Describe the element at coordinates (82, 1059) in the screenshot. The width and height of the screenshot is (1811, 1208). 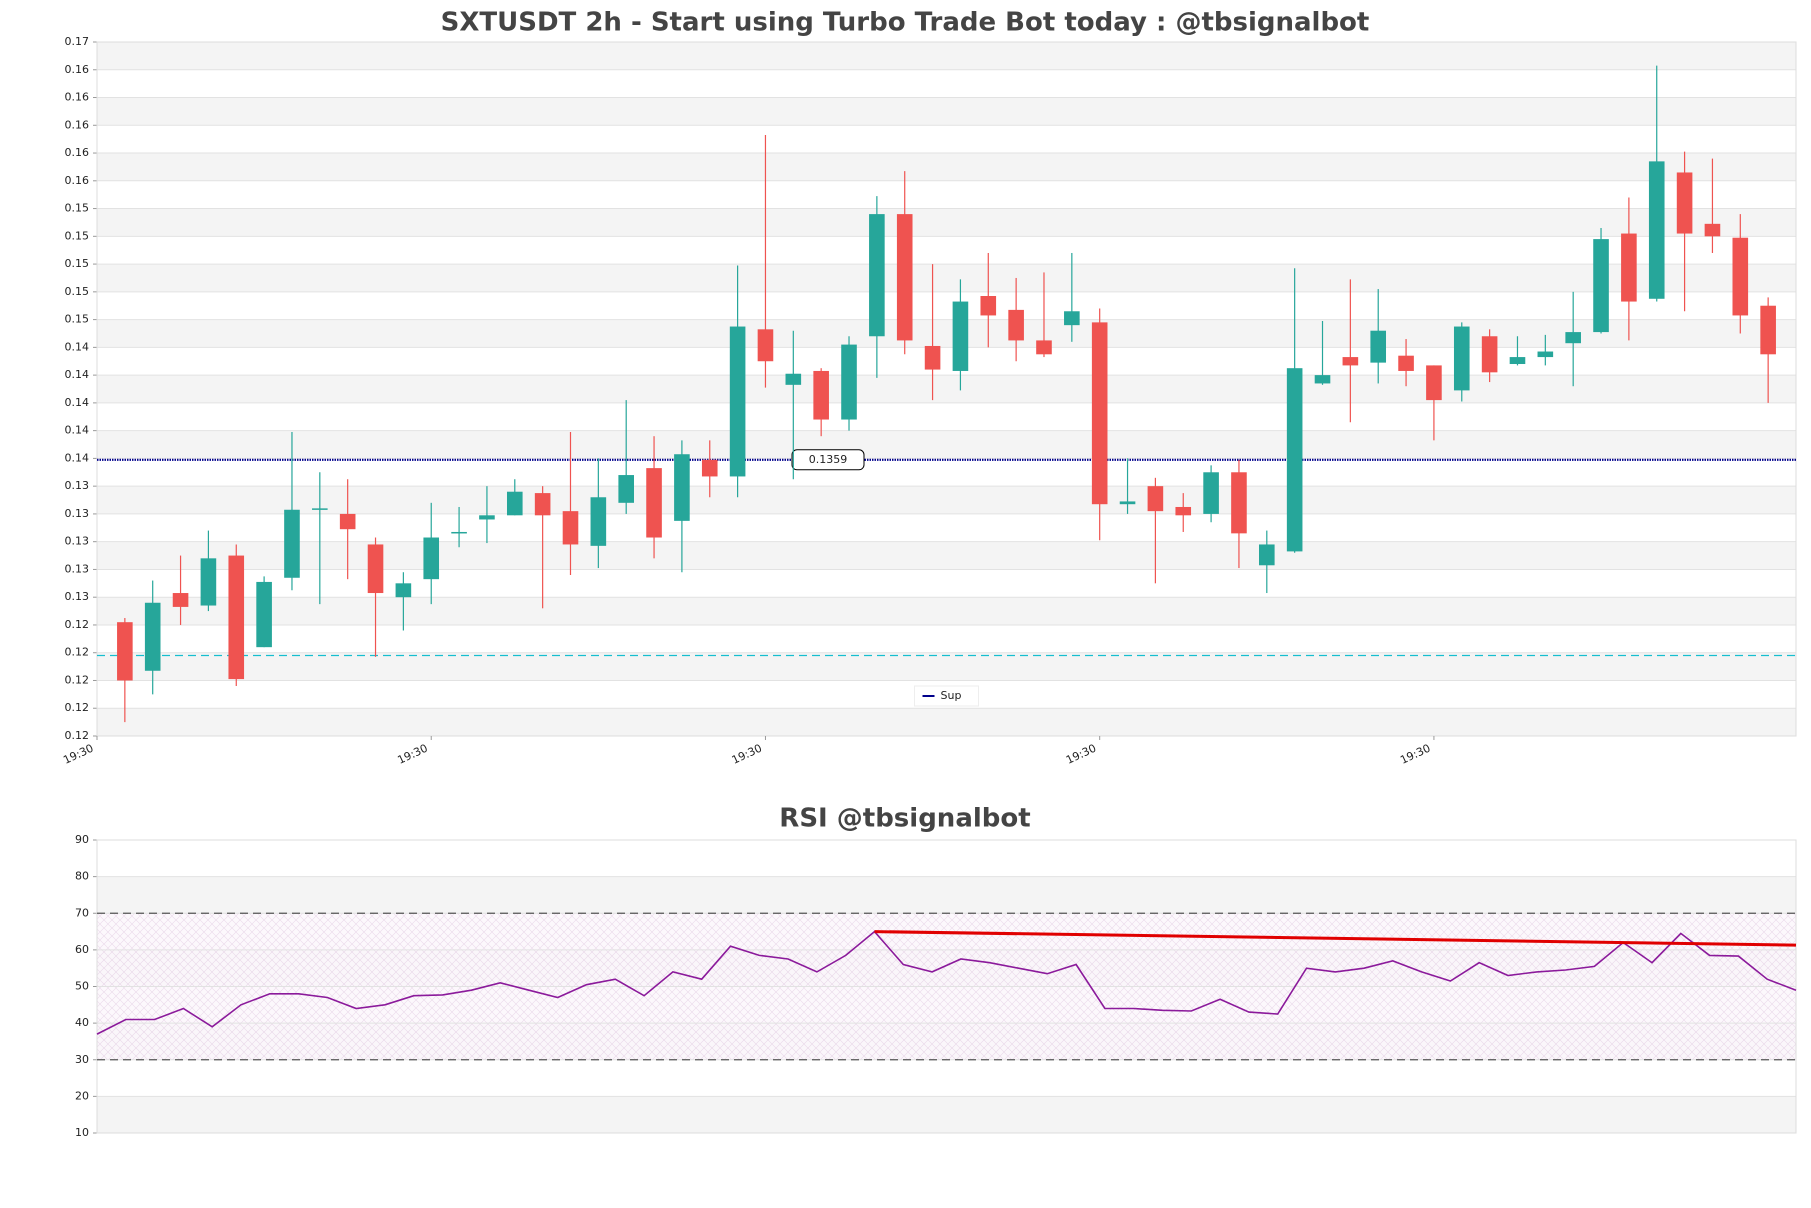
I see `y-tick-label: 30` at that location.